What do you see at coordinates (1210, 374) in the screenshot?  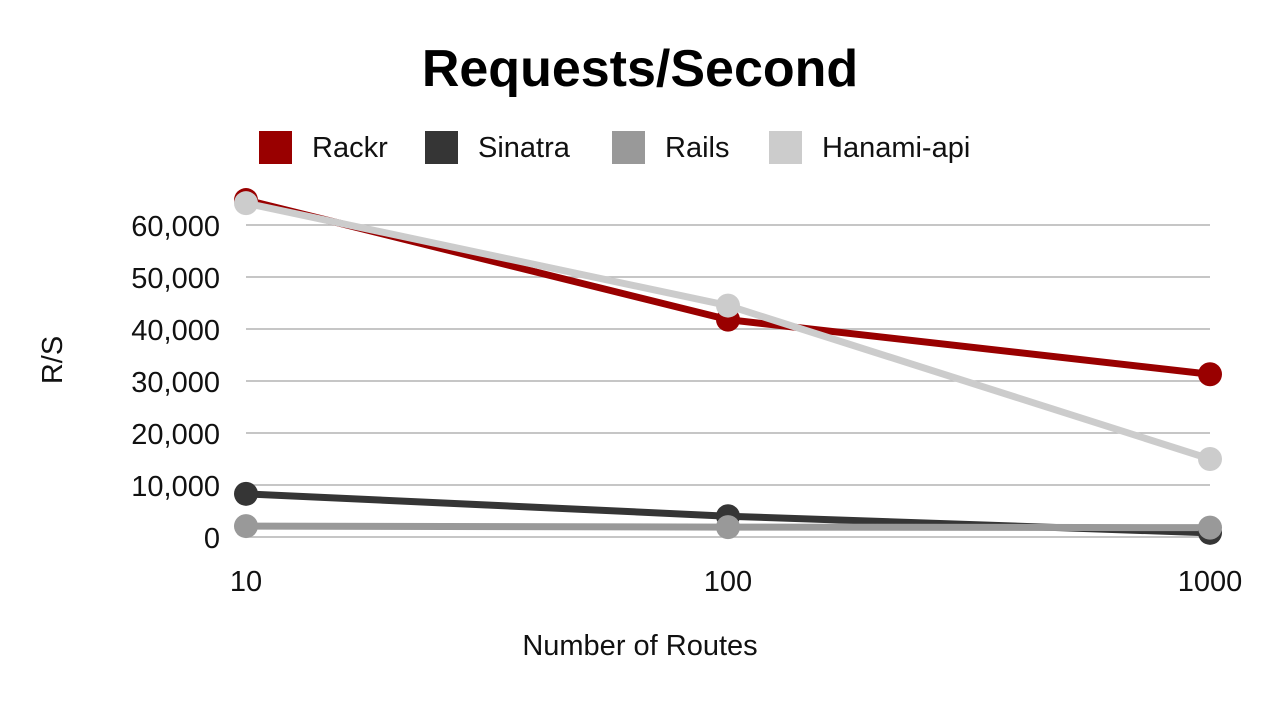 I see `data-point-rackr` at bounding box center [1210, 374].